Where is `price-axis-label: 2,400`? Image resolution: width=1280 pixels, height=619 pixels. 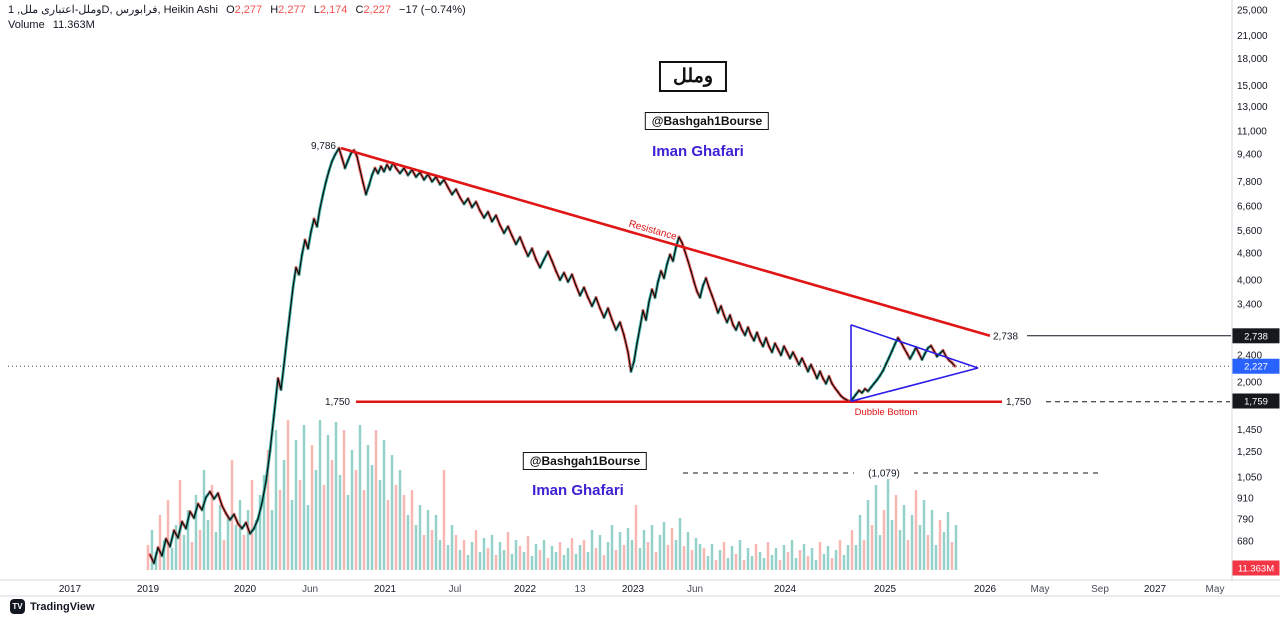
price-axis-label: 2,400 is located at coordinates (1249, 356).